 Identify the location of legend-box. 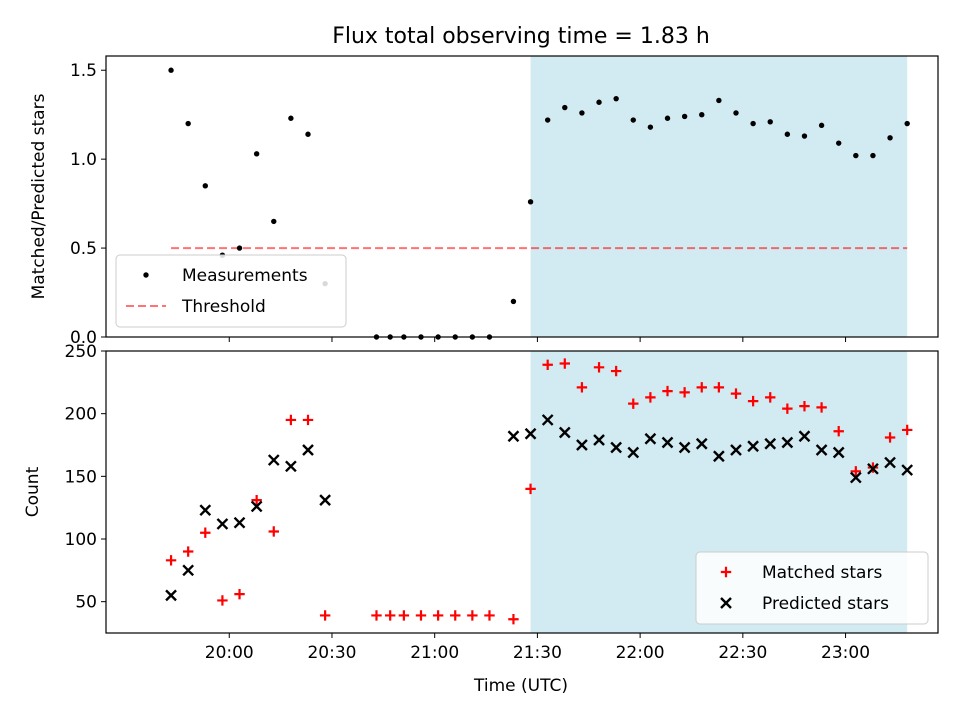
(812, 588).